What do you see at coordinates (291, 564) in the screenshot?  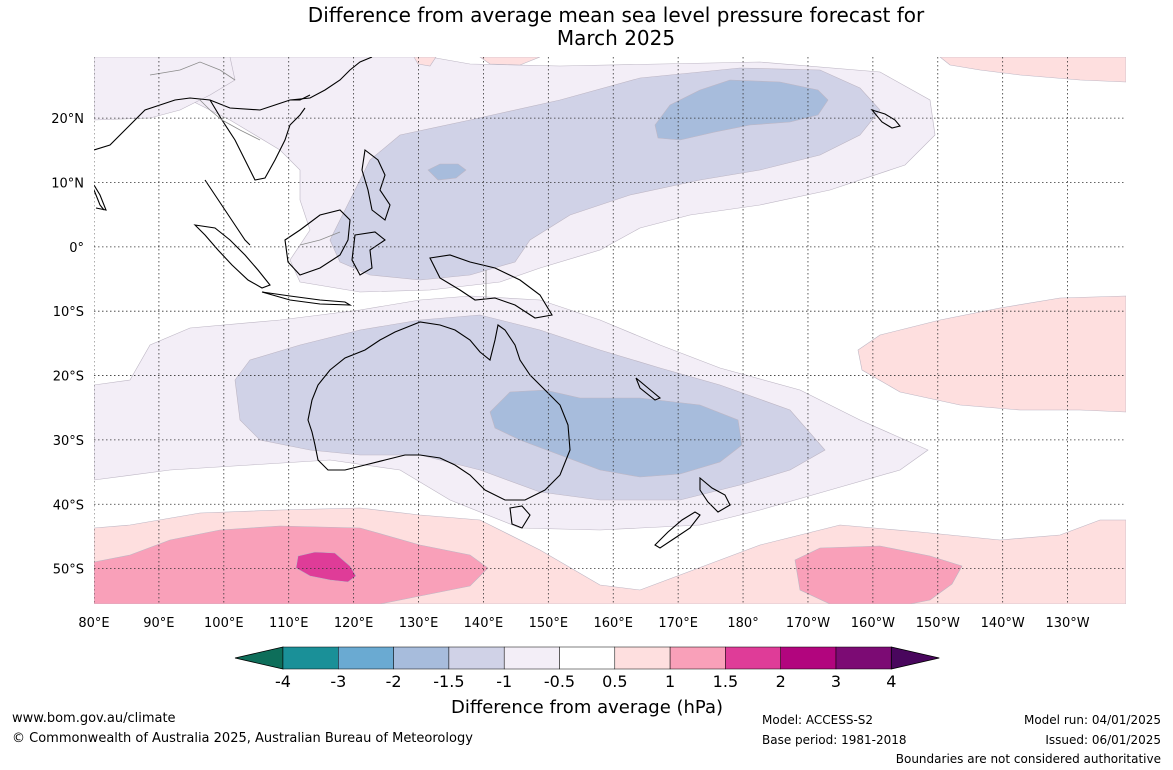 I see `contour-pos1-south-west` at bounding box center [291, 564].